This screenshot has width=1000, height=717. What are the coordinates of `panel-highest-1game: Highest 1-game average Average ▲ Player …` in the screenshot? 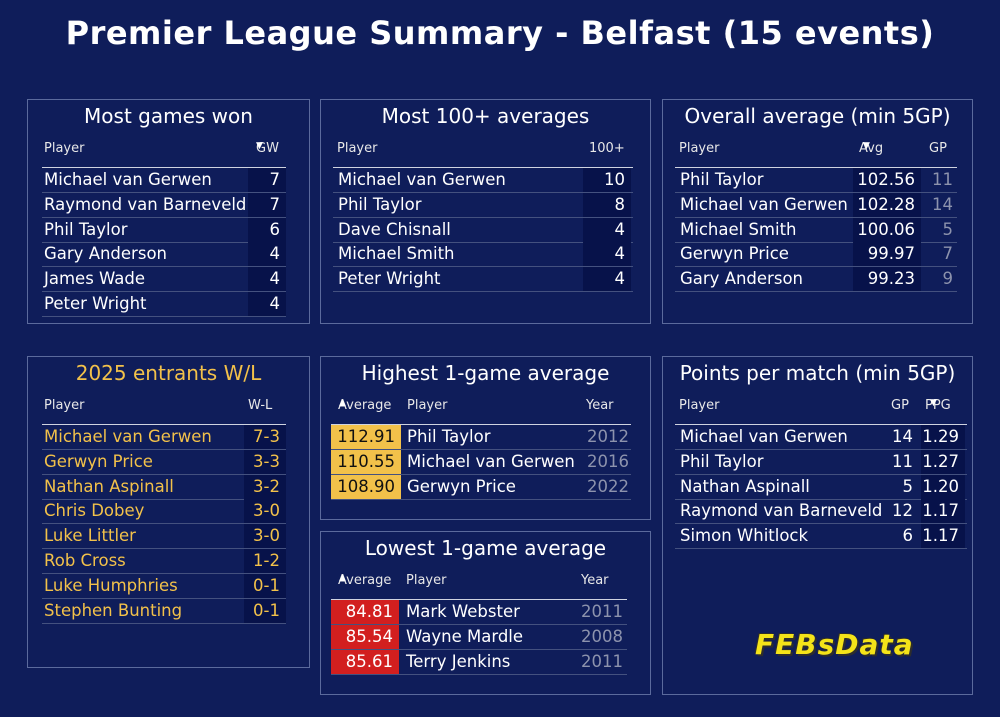 It's located at (485, 438).